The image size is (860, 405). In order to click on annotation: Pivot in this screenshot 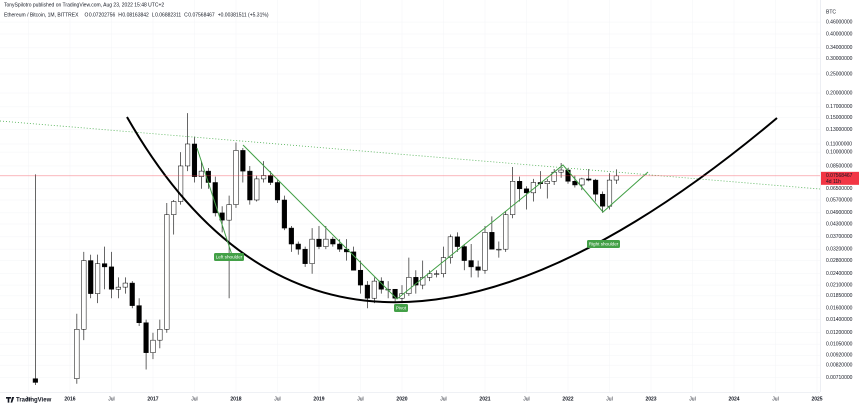, I will do `click(401, 308)`.